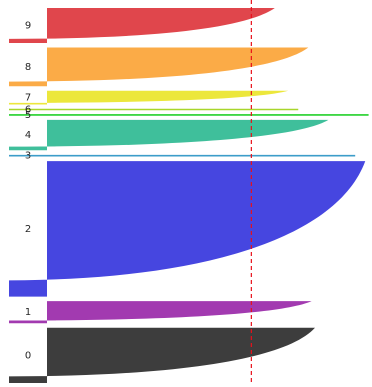  What do you see at coordinates (28, 67) in the screenshot?
I see `cluster-label-8: 8` at bounding box center [28, 67].